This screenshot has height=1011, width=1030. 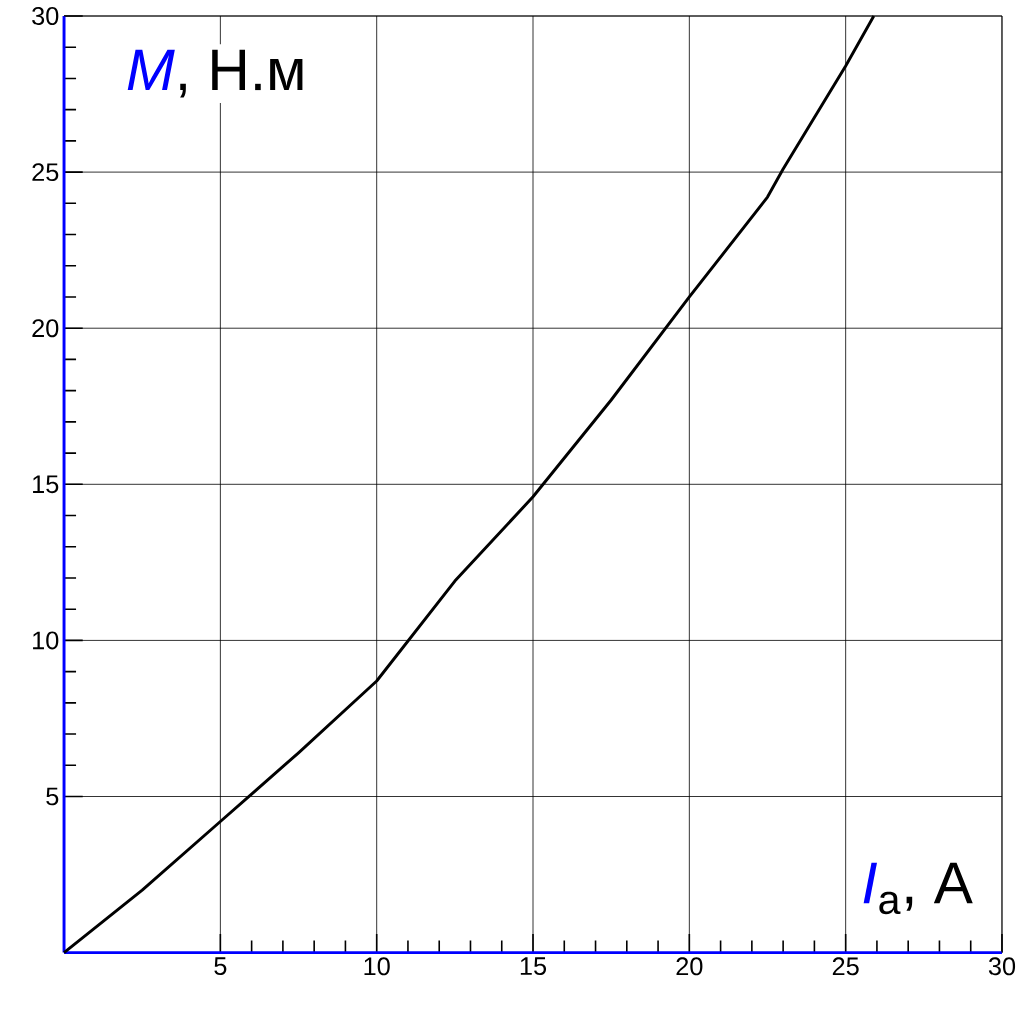 What do you see at coordinates (1002, 966) in the screenshot?
I see `x-tick-label: 30` at bounding box center [1002, 966].